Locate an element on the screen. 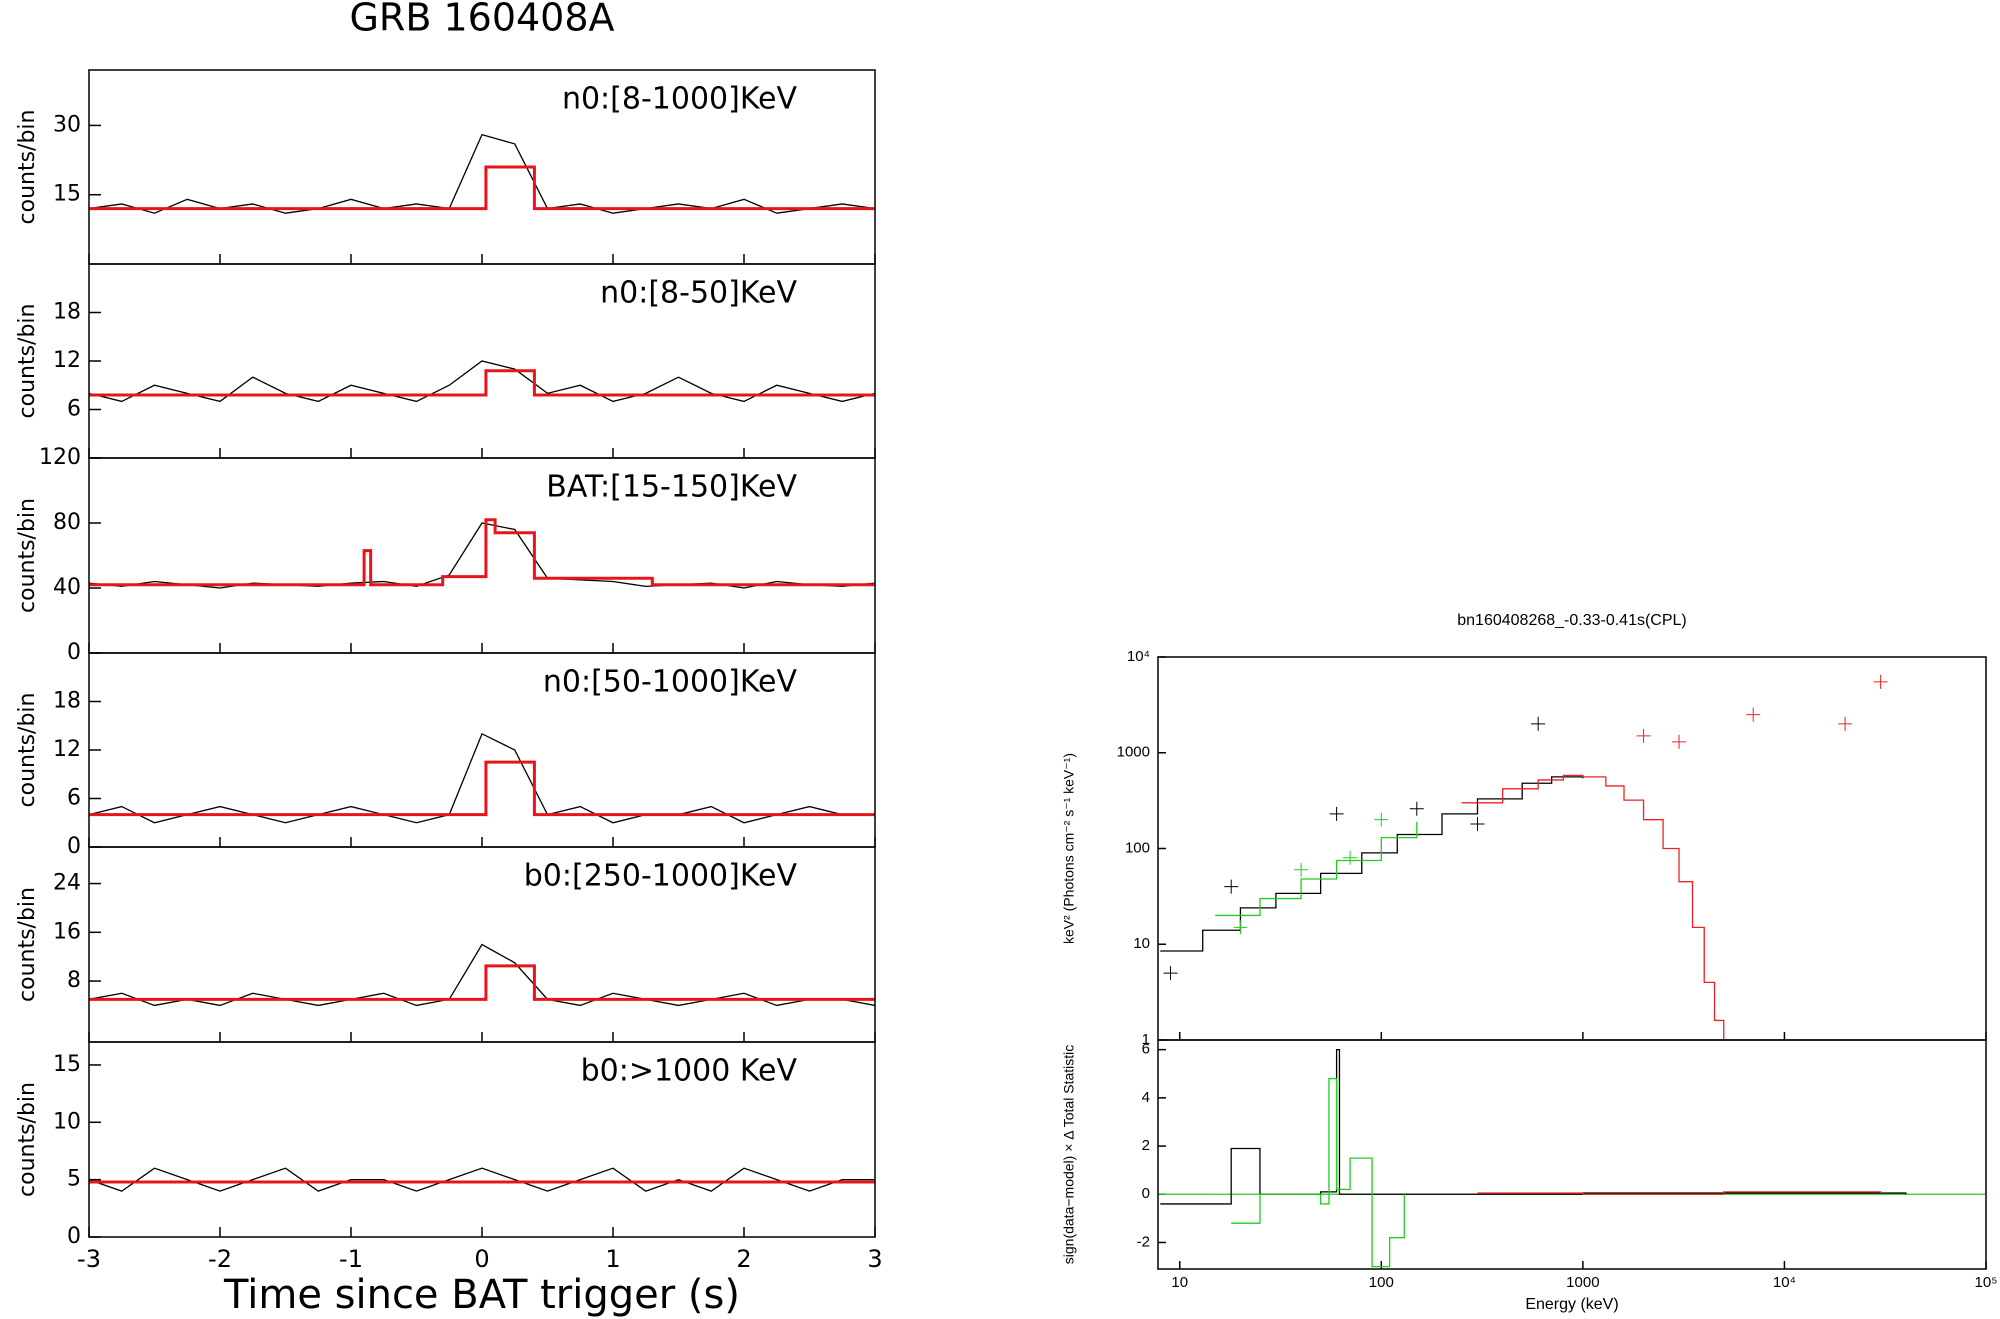 The image size is (2000, 1319). chart-title: bn160408268_-0.33-0.41s(CPL) is located at coordinates (1572, 620).